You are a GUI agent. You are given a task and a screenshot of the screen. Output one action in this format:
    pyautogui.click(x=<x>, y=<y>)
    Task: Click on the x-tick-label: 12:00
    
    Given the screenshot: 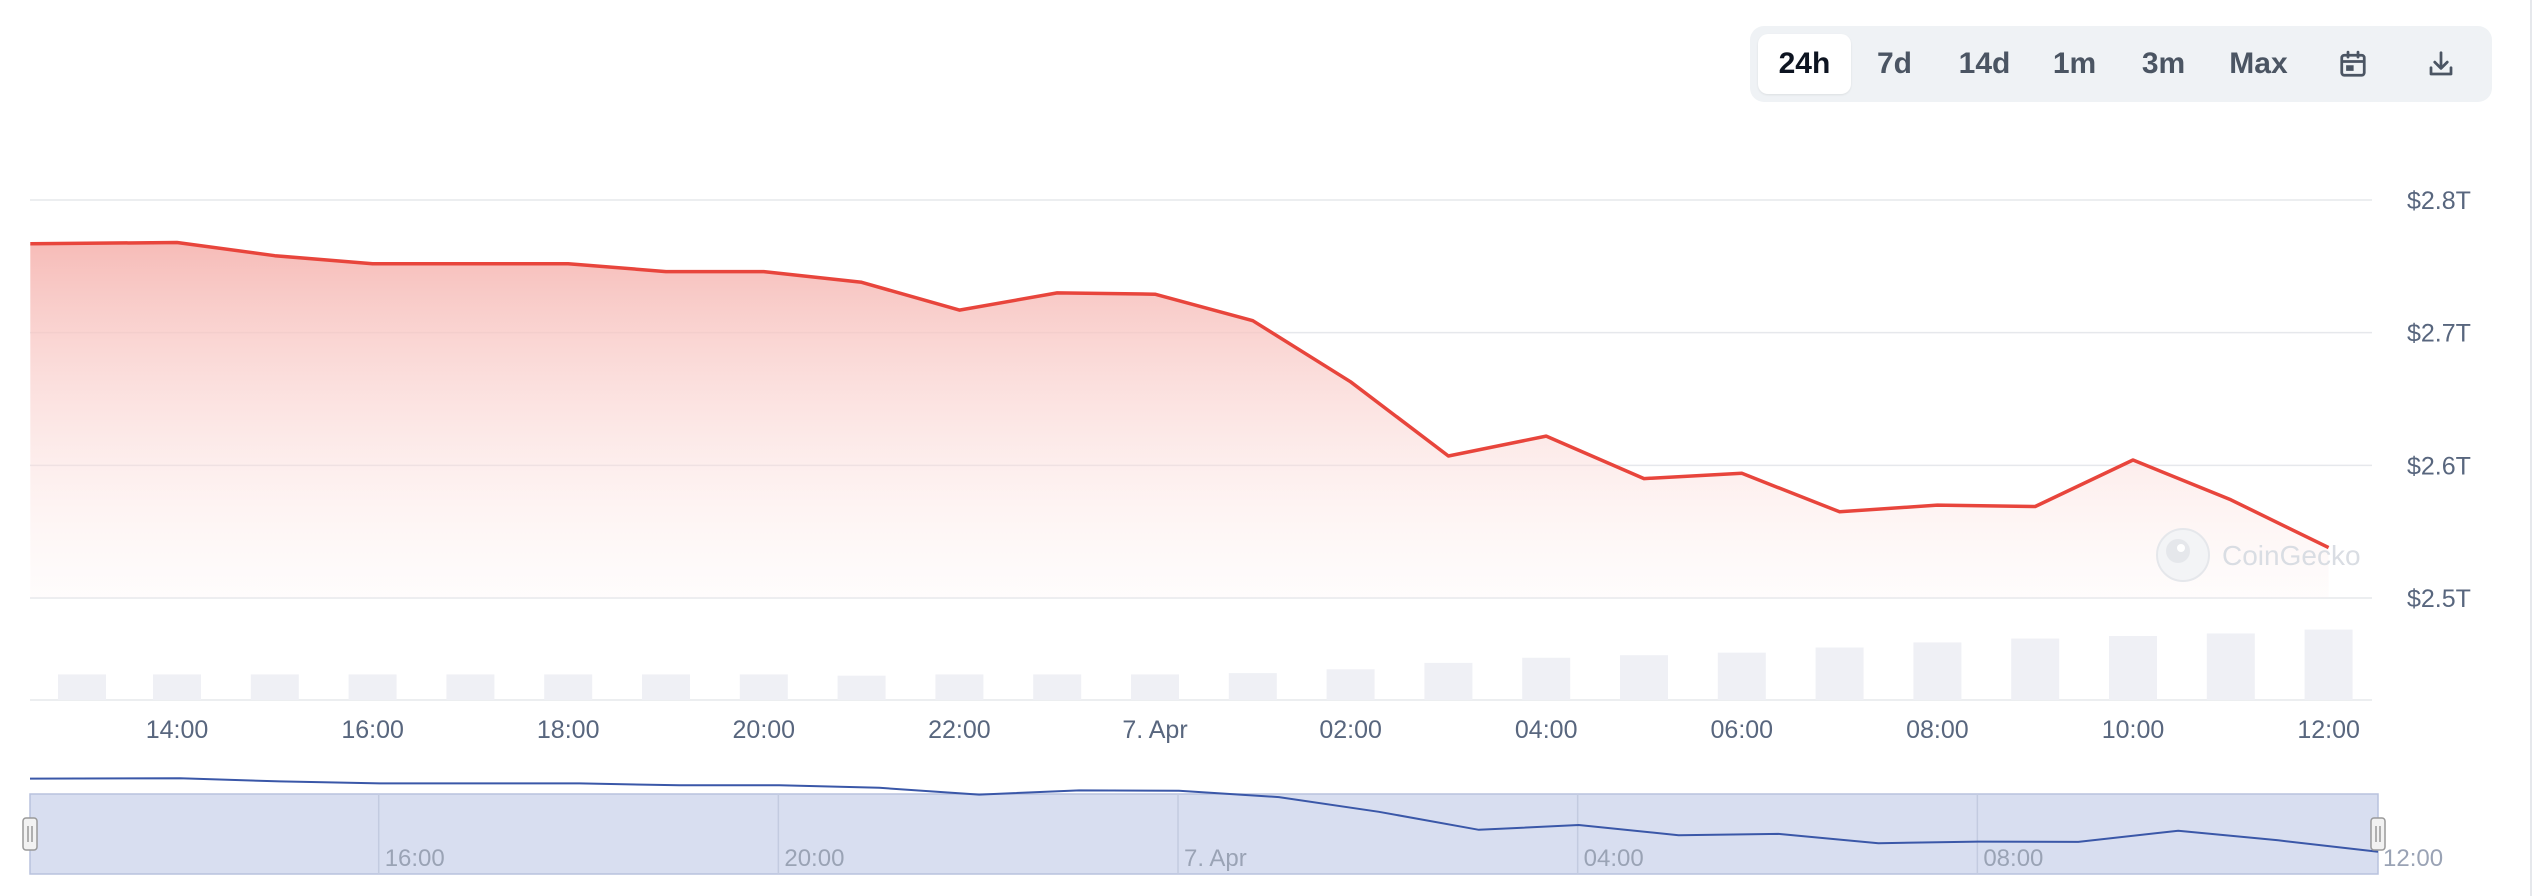 What is the action you would take?
    pyautogui.click(x=2328, y=730)
    